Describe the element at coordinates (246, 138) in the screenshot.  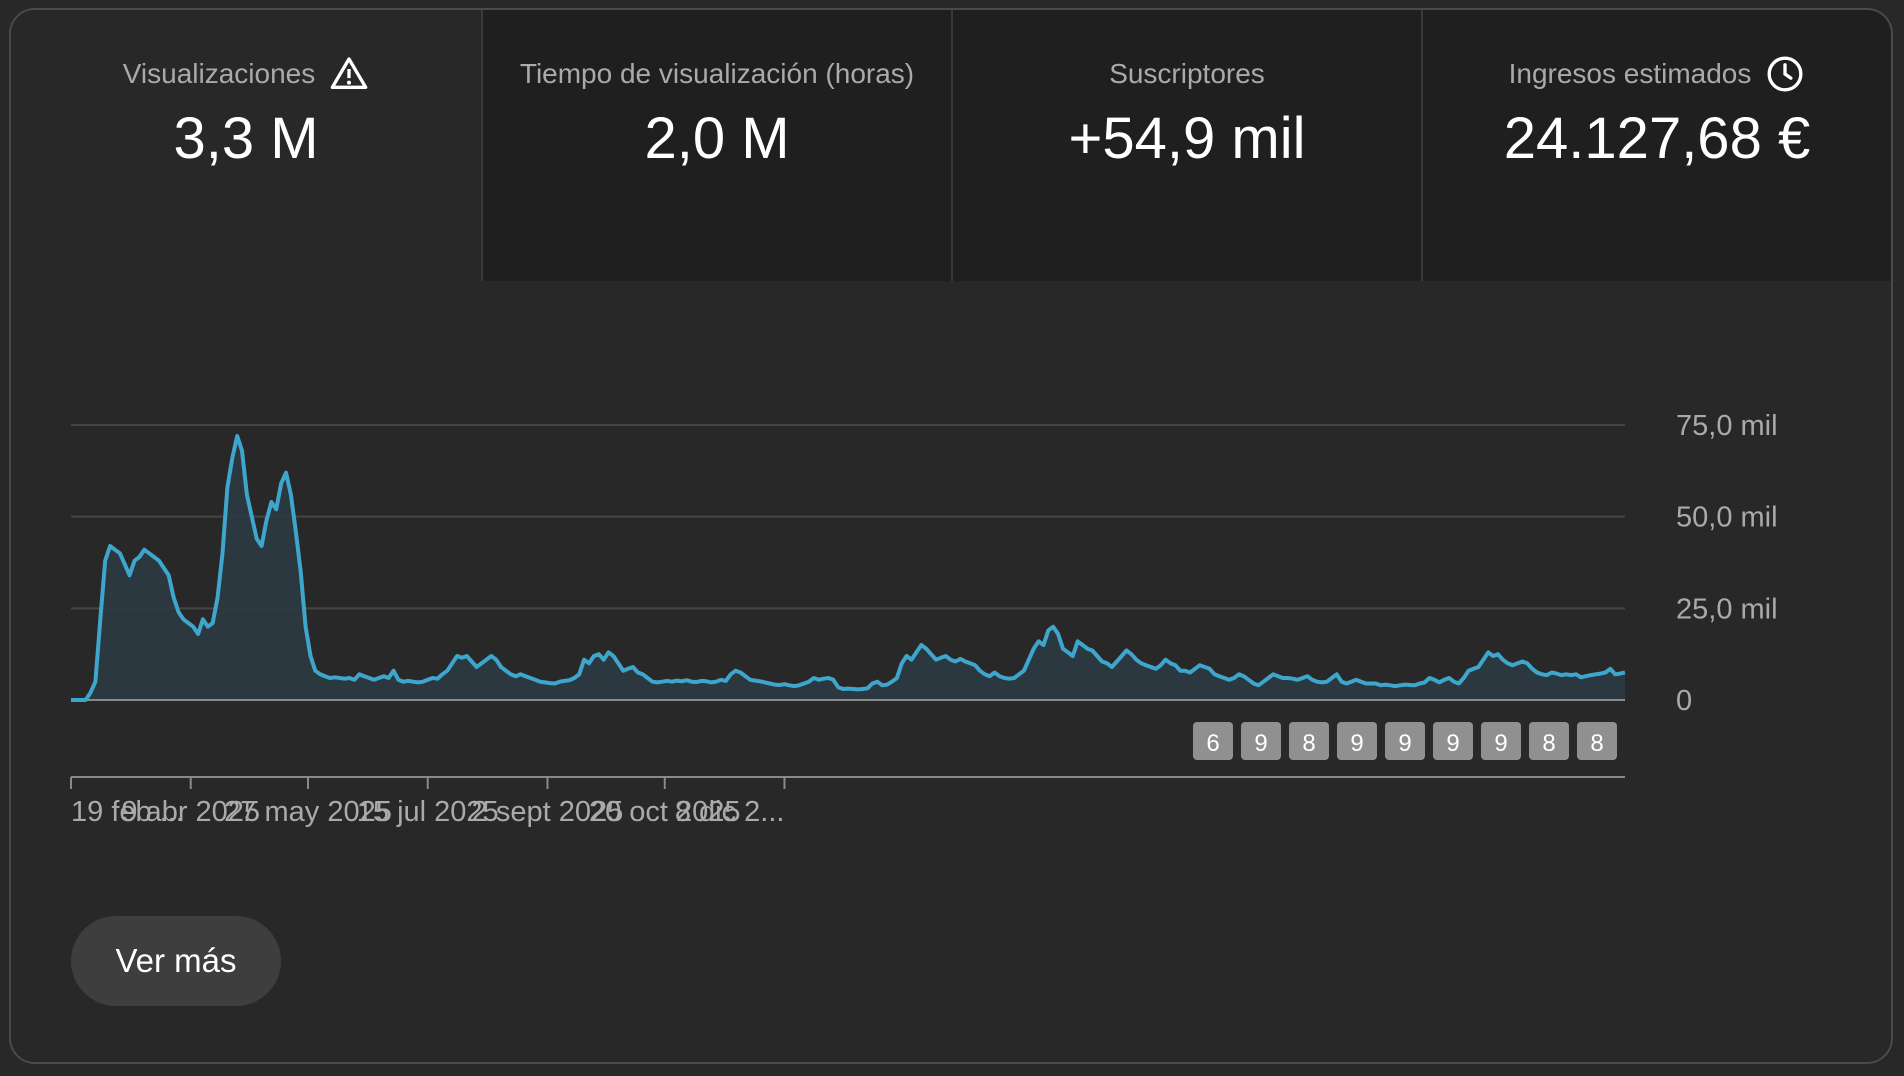
I see `tab-value: 3,3 M` at that location.